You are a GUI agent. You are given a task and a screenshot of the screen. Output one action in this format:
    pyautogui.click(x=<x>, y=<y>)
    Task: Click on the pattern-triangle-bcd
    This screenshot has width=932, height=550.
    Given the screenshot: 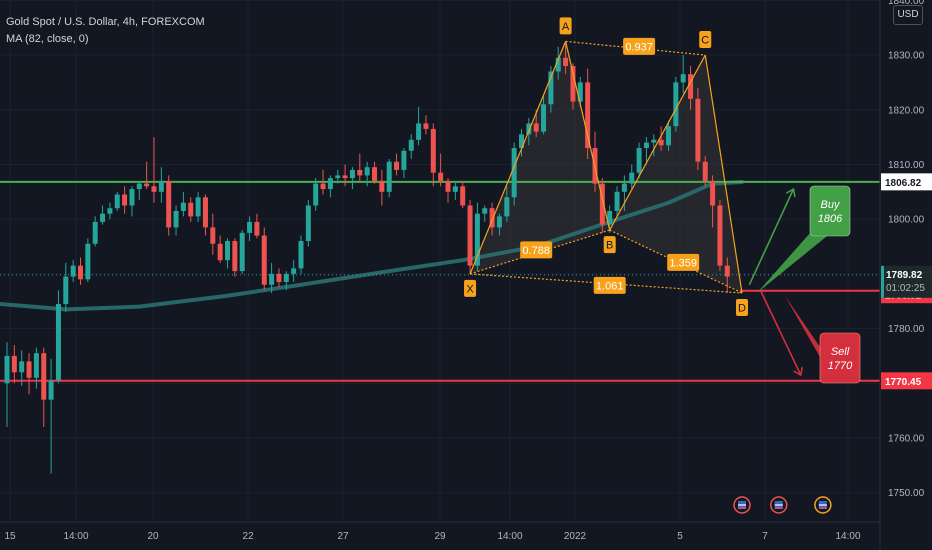 What is the action you would take?
    pyautogui.click(x=675, y=174)
    